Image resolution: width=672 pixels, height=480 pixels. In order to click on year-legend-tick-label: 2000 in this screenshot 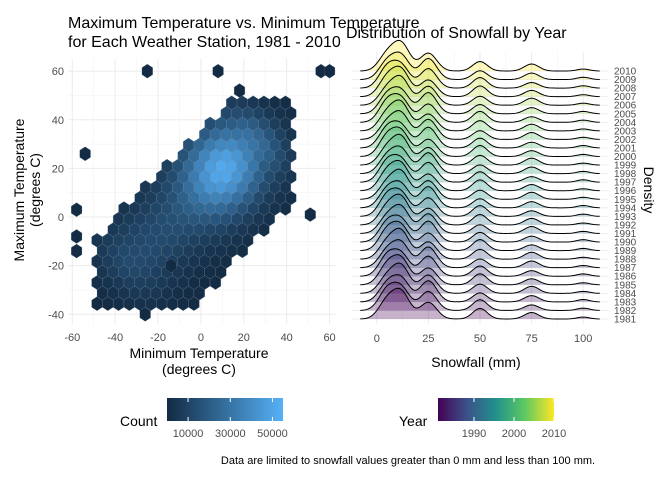, I will do `click(514, 434)`.